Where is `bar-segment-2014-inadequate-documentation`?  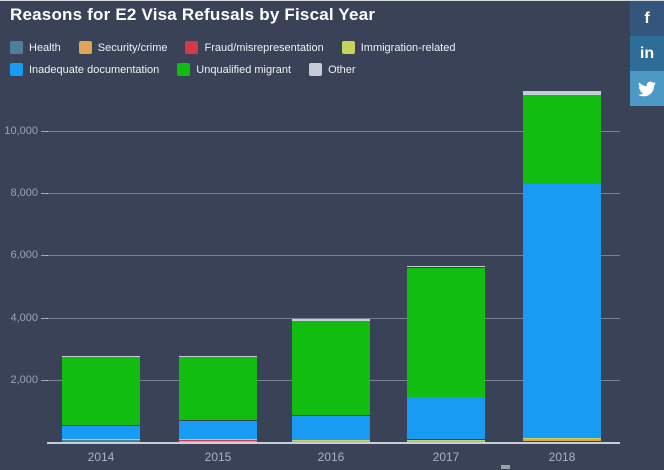 bar-segment-2014-inadequate-documentation is located at coordinates (101, 432).